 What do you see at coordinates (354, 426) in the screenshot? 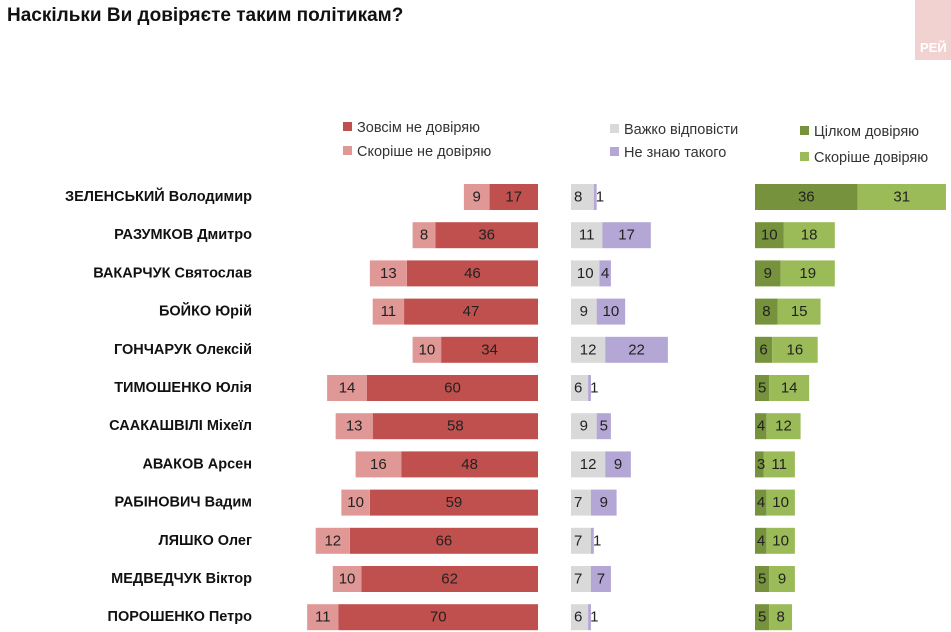
I see `value-distrust-rather: 13` at bounding box center [354, 426].